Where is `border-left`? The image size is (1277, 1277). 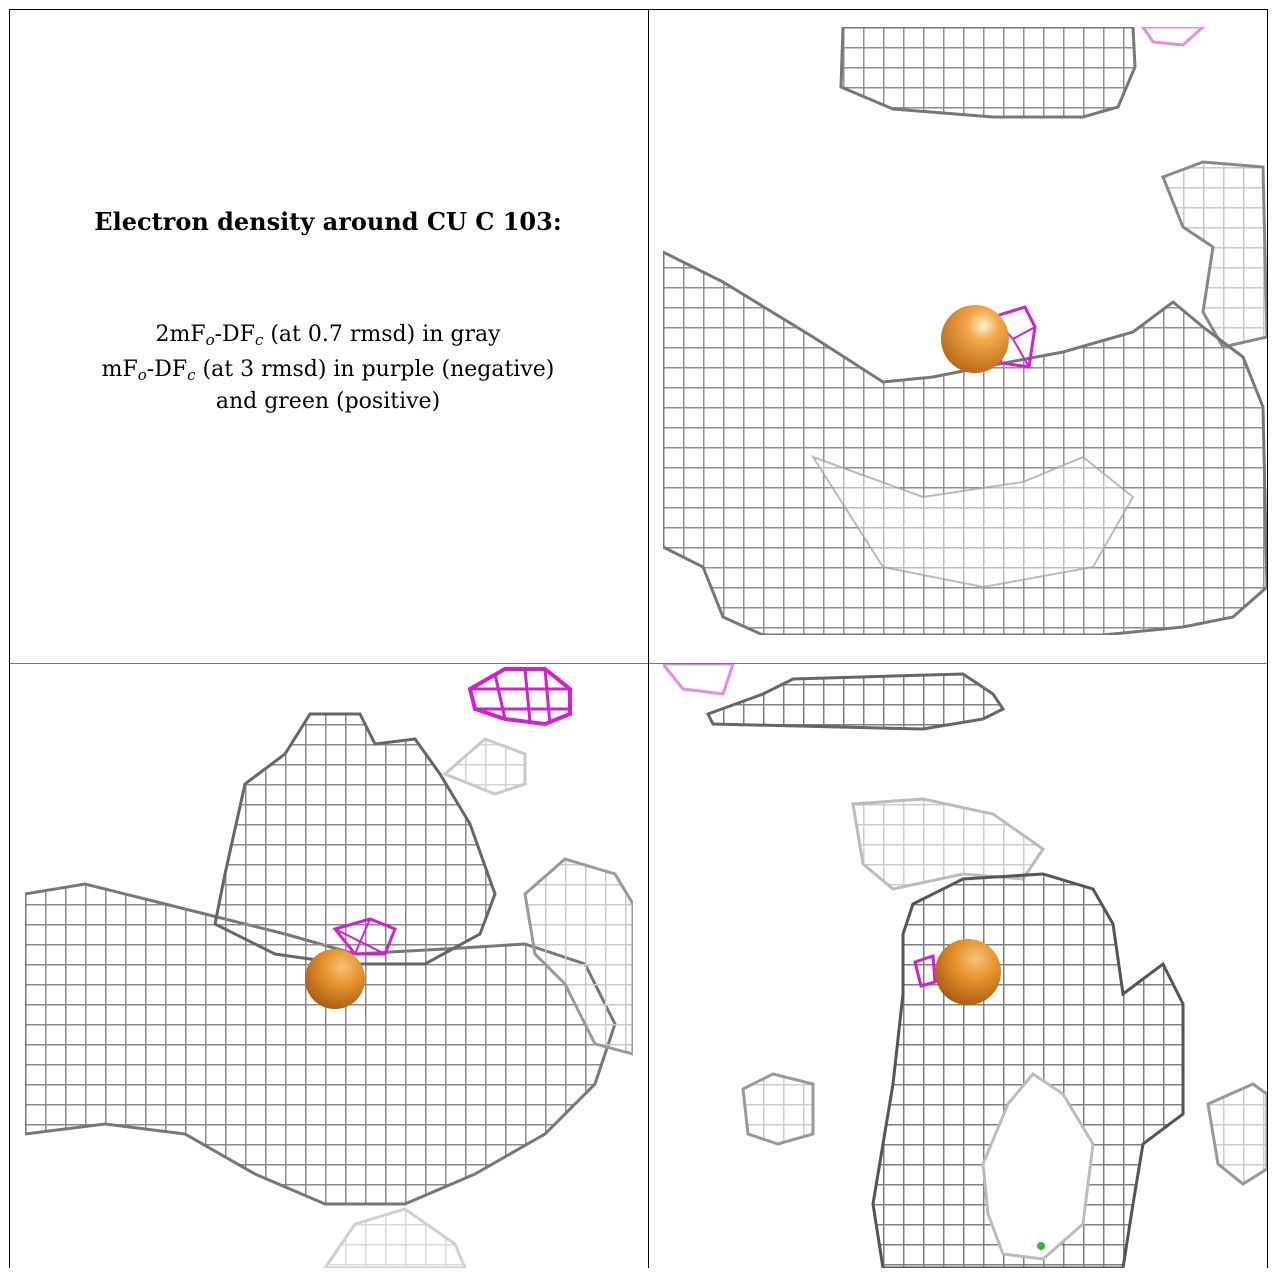
border-left is located at coordinates (9, 638).